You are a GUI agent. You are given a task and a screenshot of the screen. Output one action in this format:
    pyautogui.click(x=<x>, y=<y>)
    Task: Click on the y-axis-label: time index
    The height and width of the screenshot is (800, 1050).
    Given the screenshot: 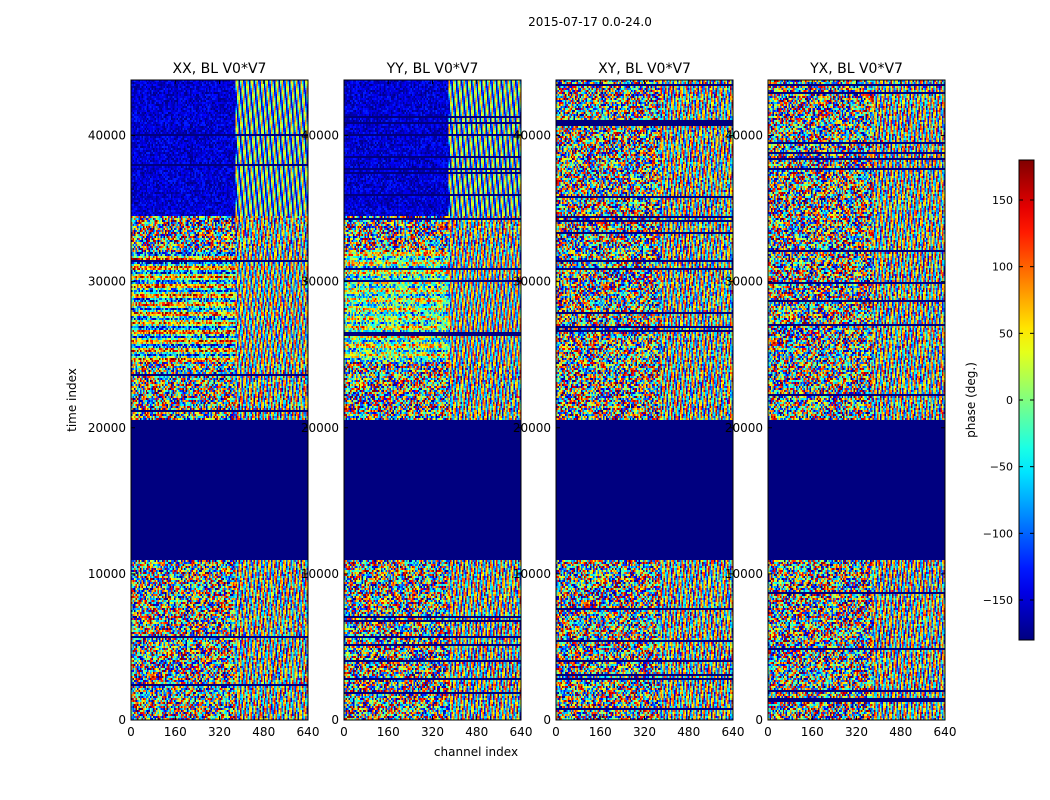 What is the action you would take?
    pyautogui.click(x=72, y=400)
    